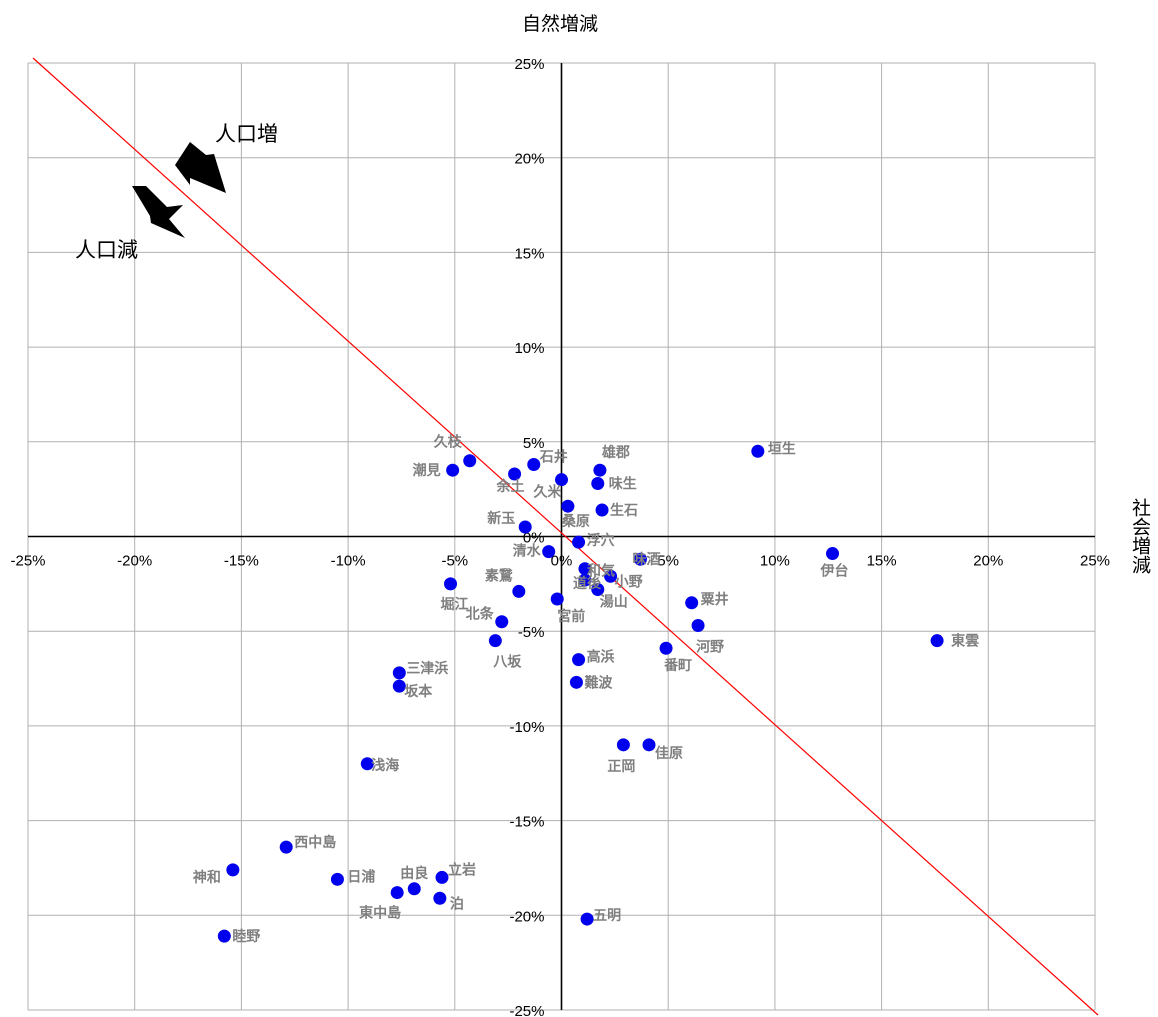 The image size is (1158, 1017). Describe the element at coordinates (529, 348) in the screenshot. I see `y-tick-label: 10%` at that location.